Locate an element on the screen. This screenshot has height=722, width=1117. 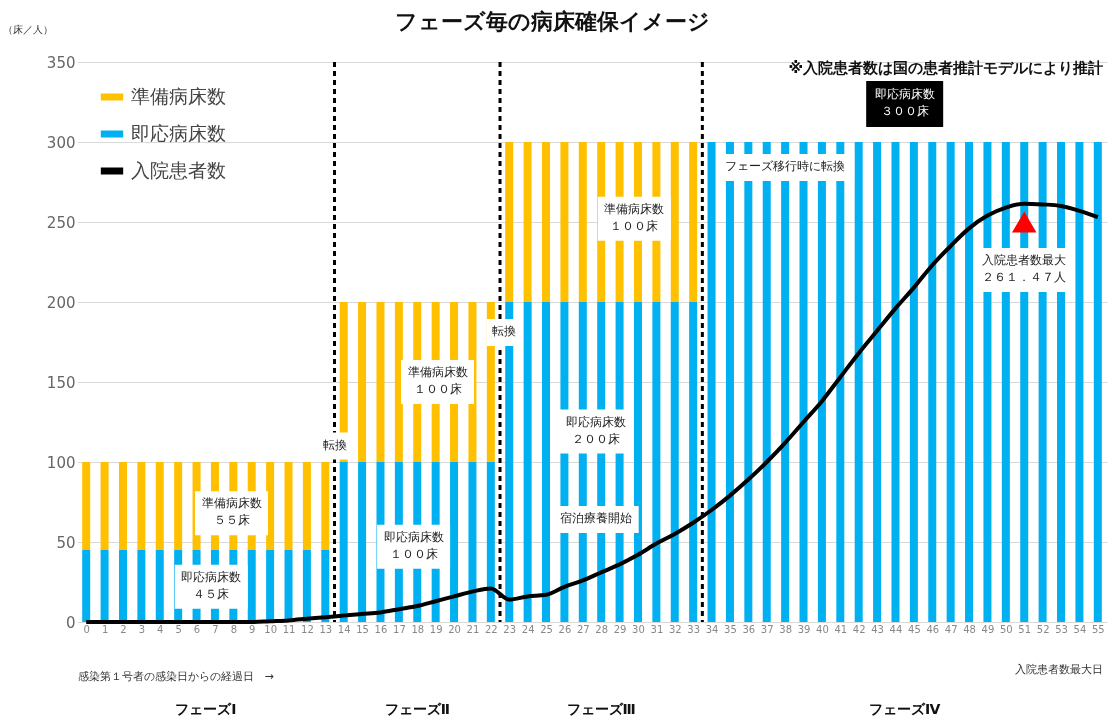
x-tick-label: 37 is located at coordinates (767, 629).